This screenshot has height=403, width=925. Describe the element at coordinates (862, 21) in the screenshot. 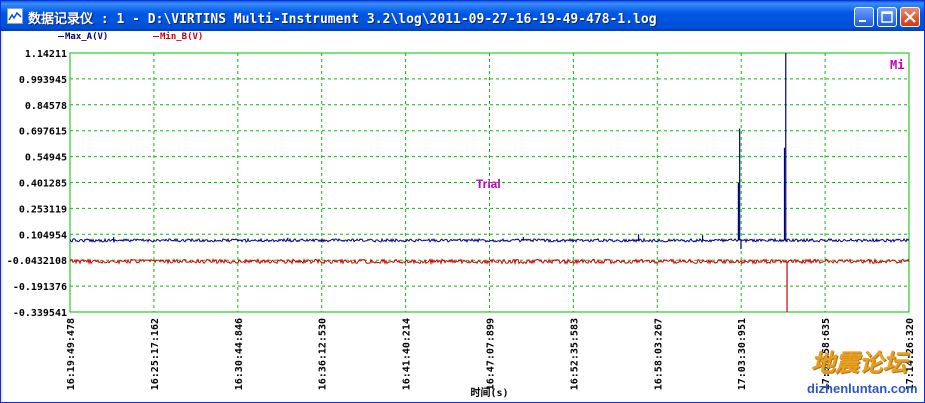

I see `minimize-icon` at that location.